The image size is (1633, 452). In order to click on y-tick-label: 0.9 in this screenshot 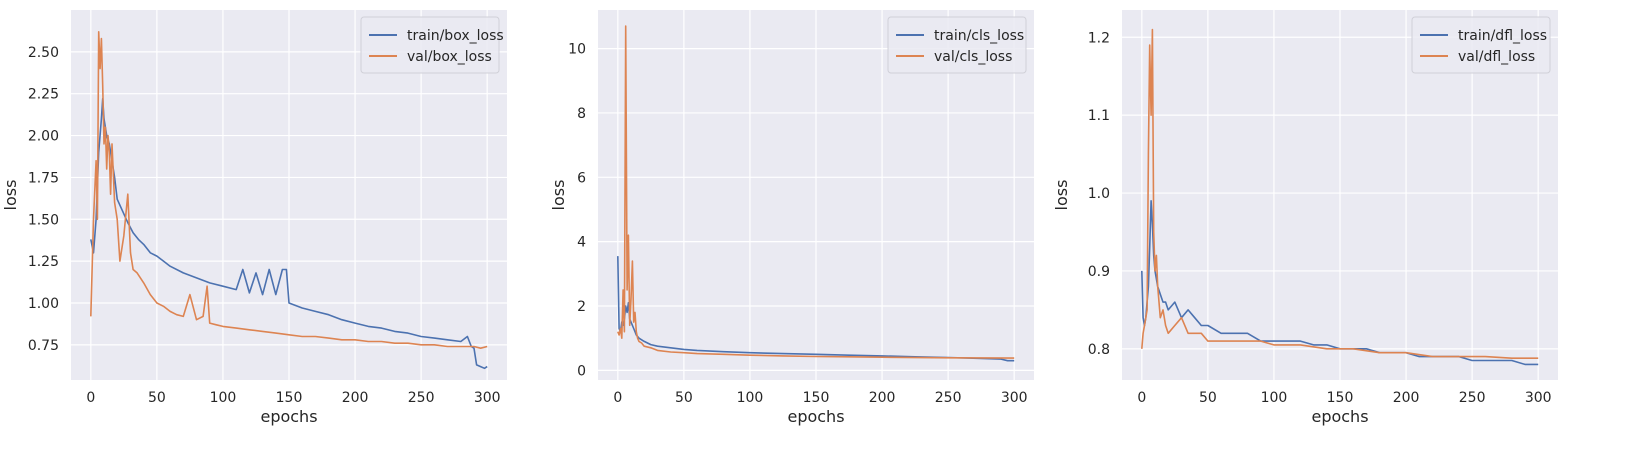, I will do `click(1099, 272)`.